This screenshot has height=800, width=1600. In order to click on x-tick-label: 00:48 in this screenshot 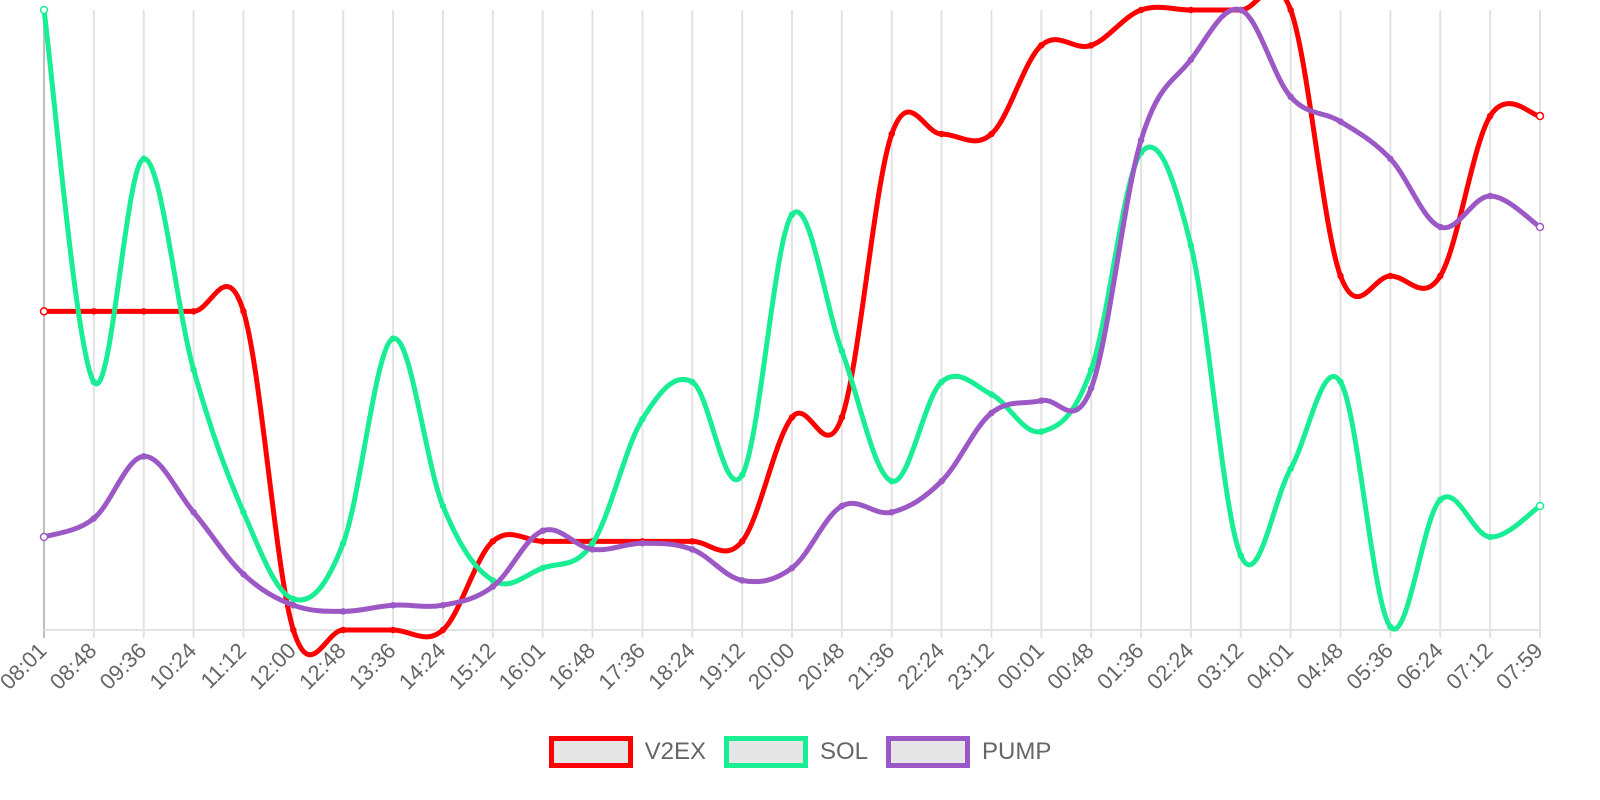, I will do `click(1070, 666)`.